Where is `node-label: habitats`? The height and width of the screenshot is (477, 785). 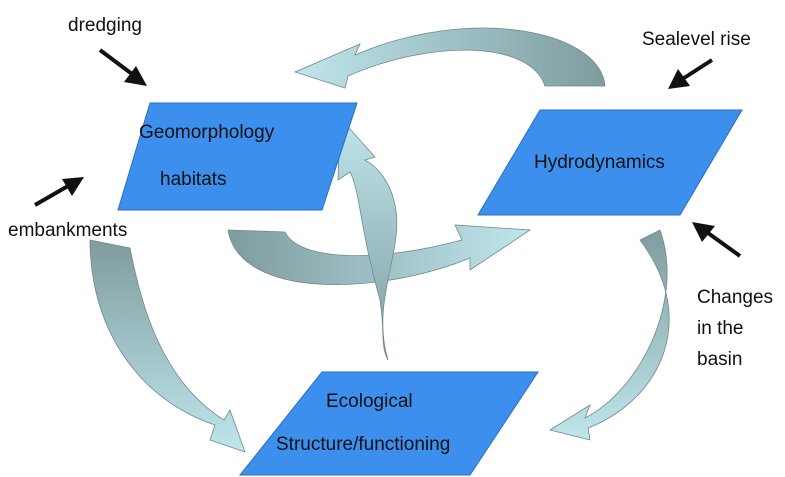 node-label: habitats is located at coordinates (193, 179).